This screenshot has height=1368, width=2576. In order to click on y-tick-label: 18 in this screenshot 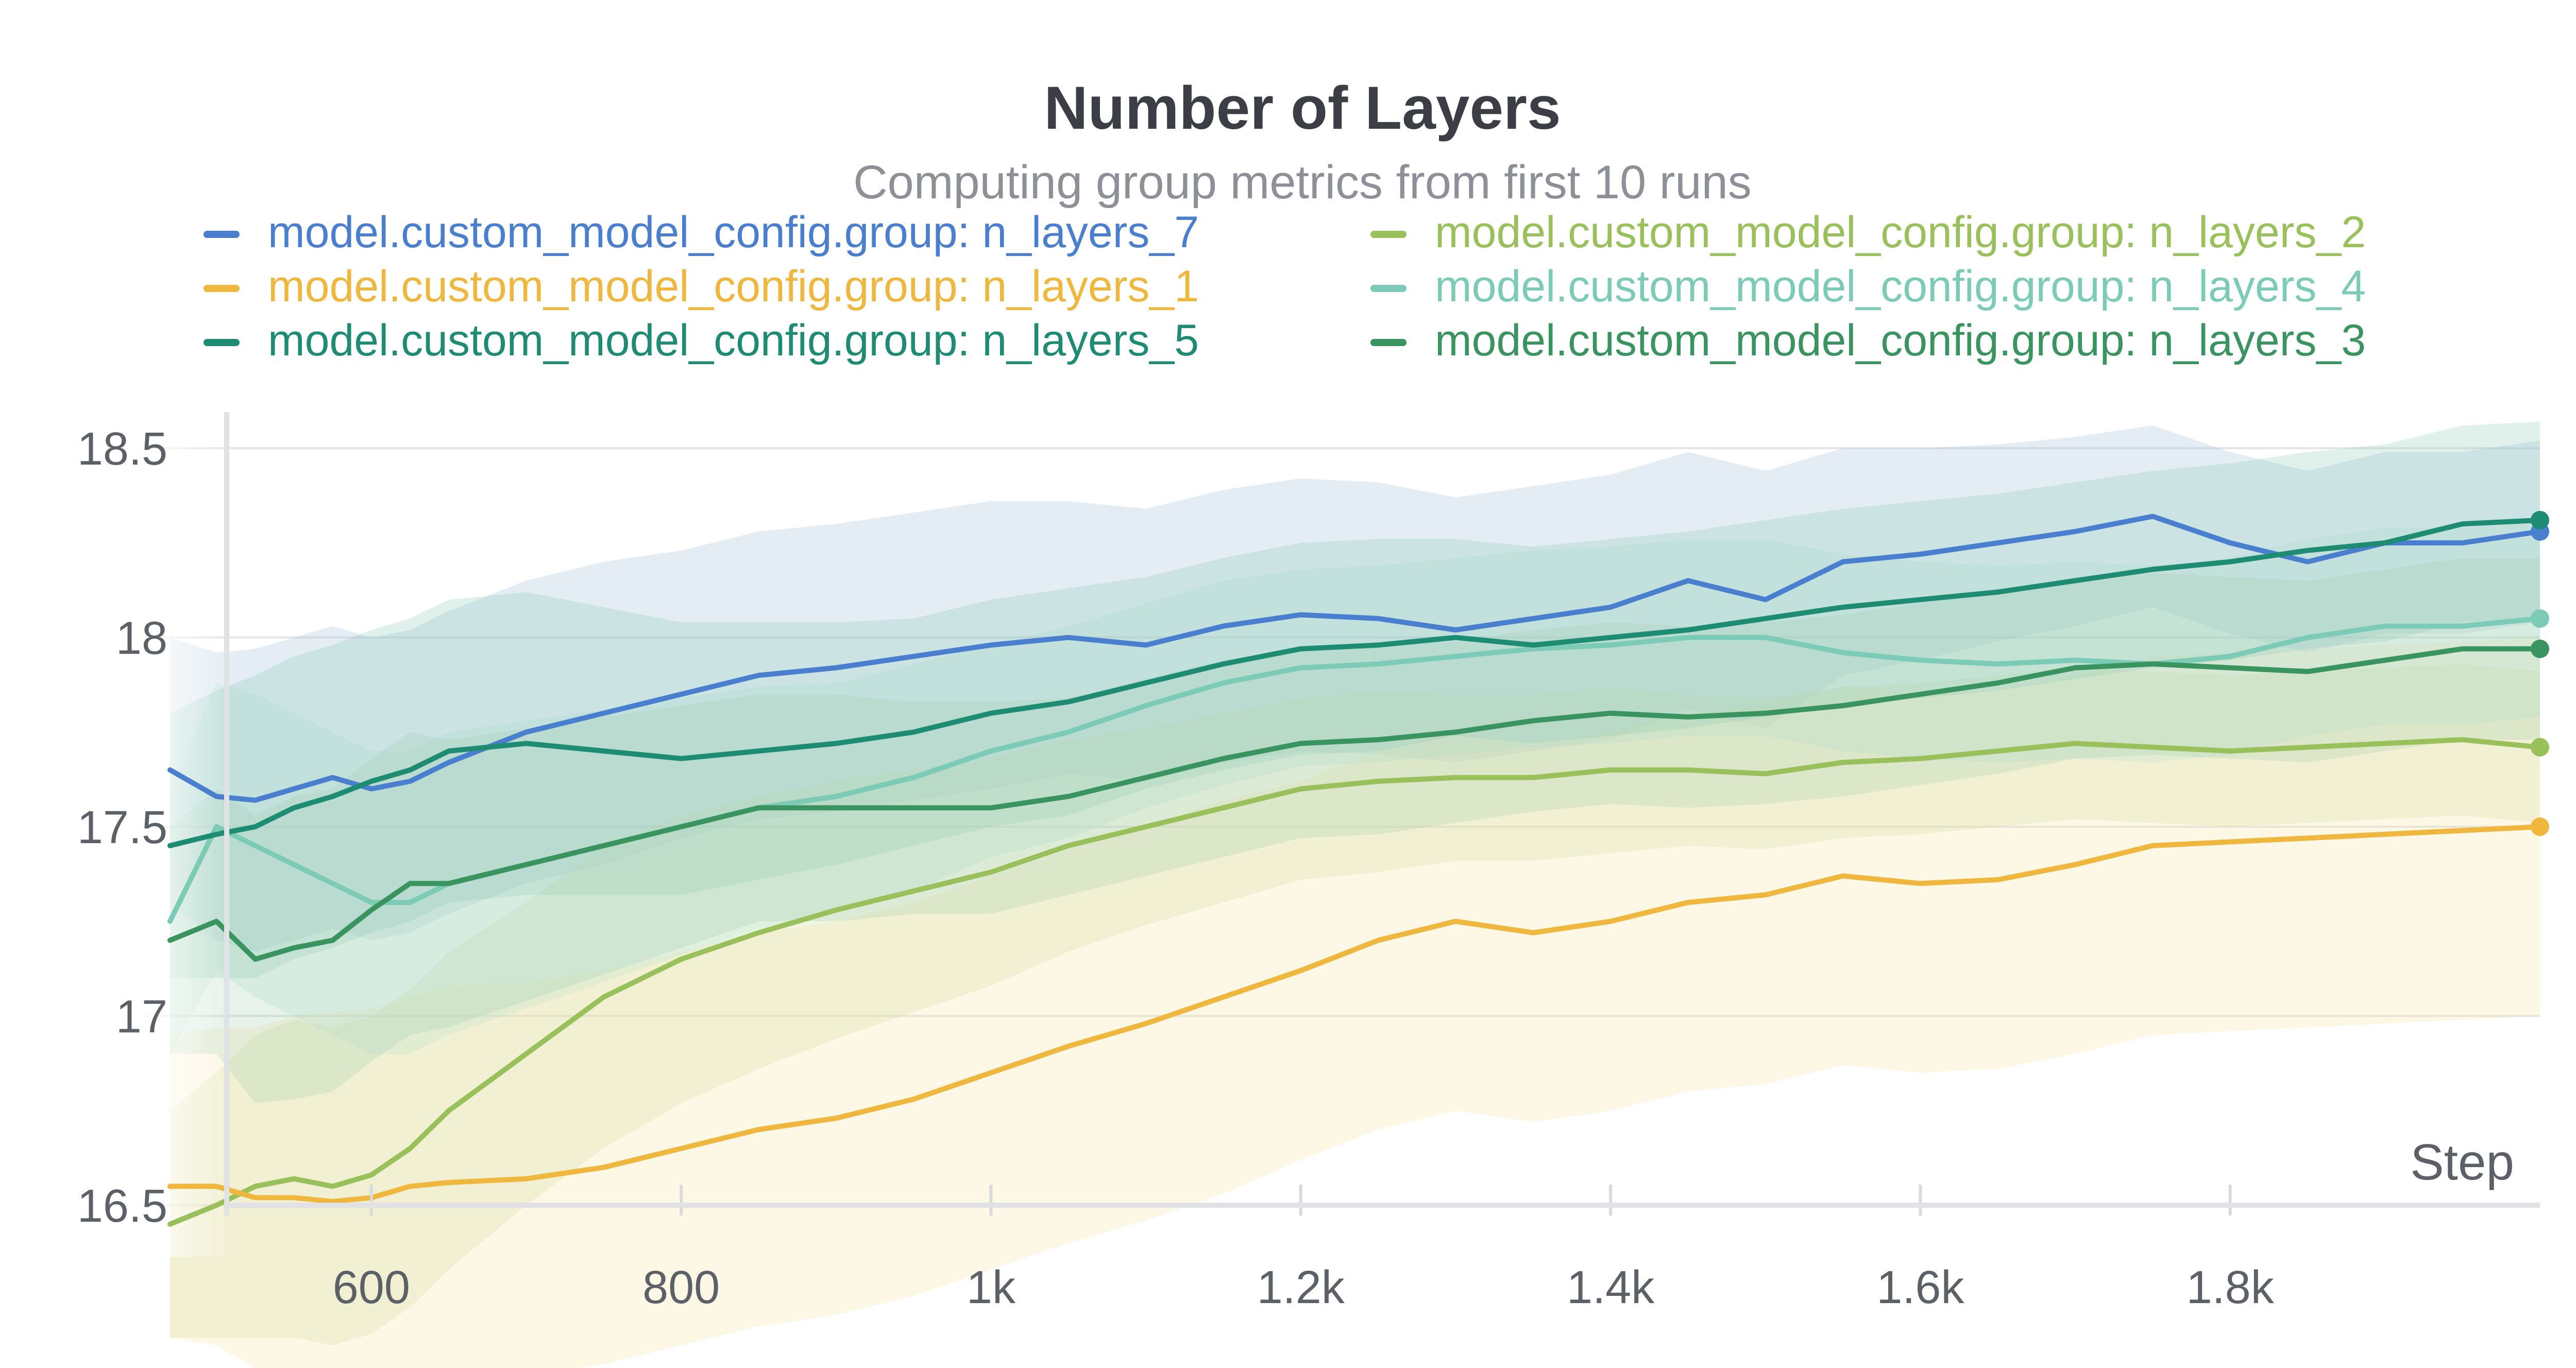, I will do `click(141, 638)`.